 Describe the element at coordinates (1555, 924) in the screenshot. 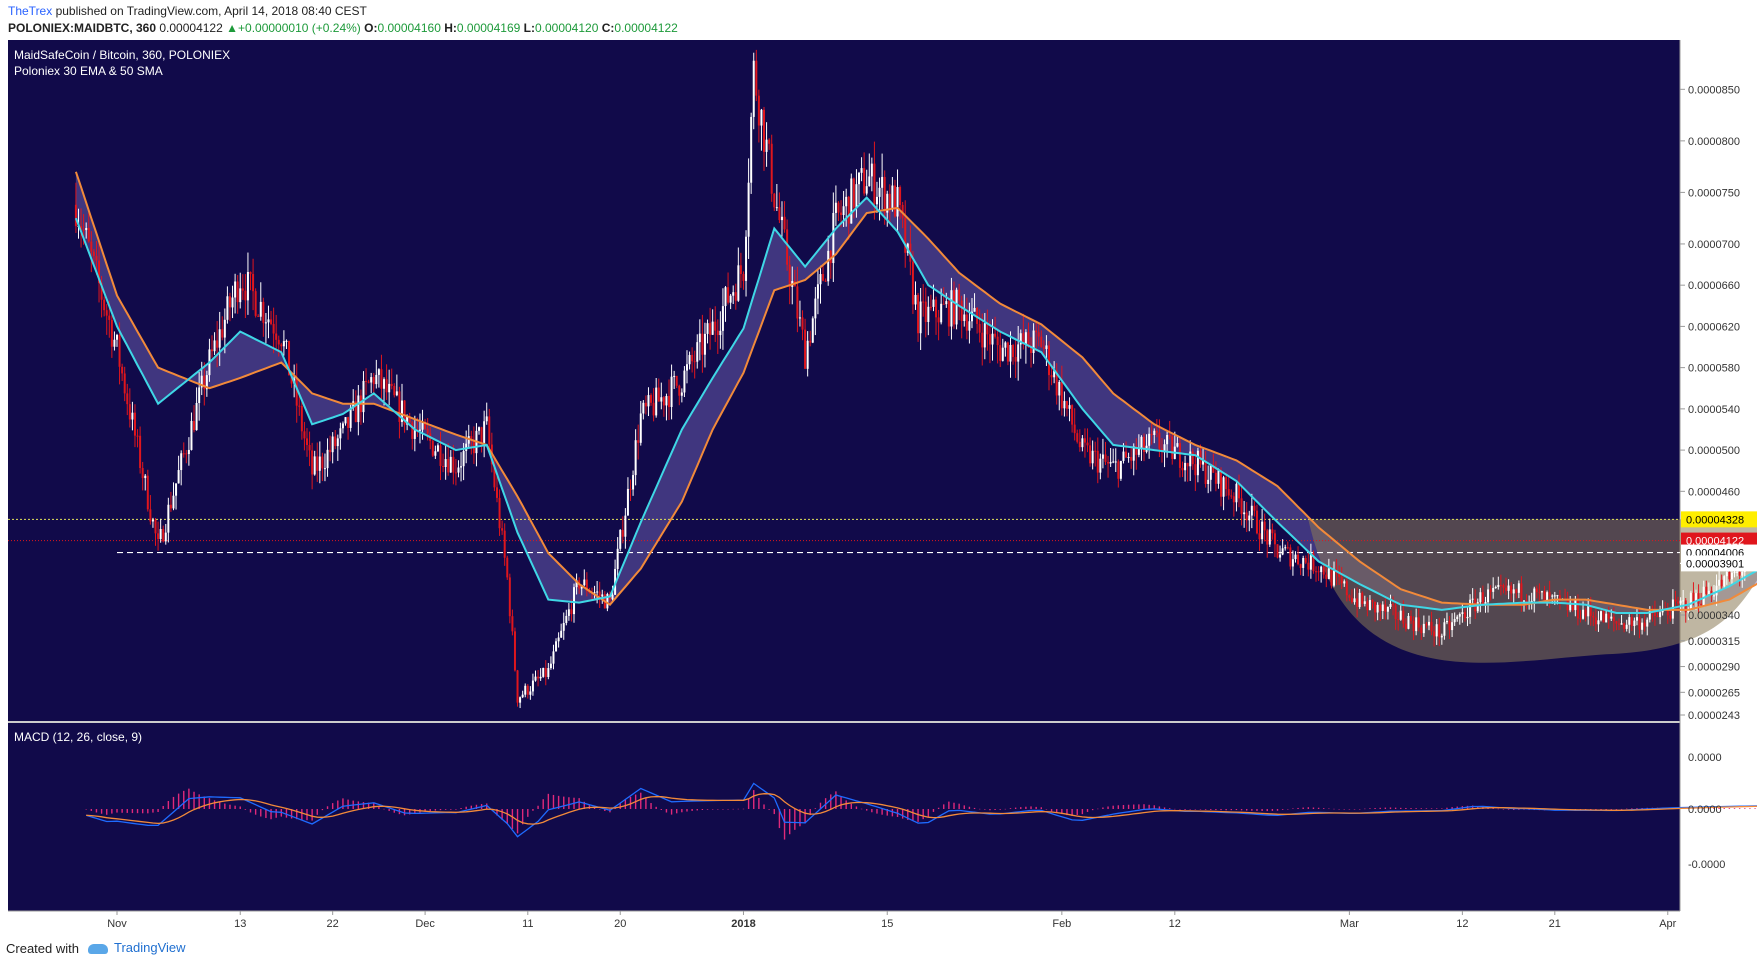

I see `time-tick-label: 21` at that location.